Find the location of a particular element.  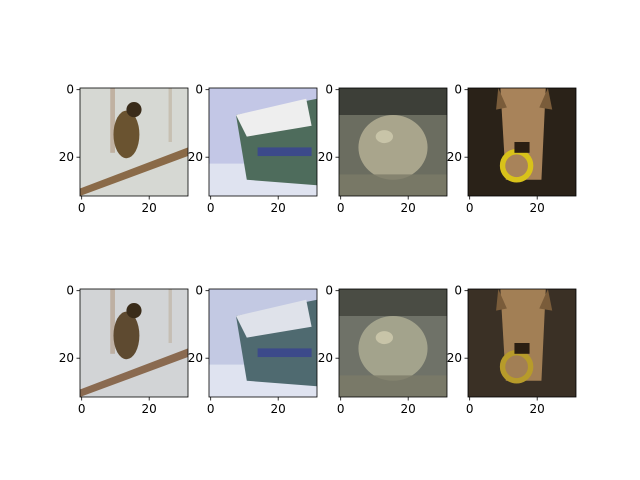

subplot-2-4: 0 20 0 20 is located at coordinates (512, 350).